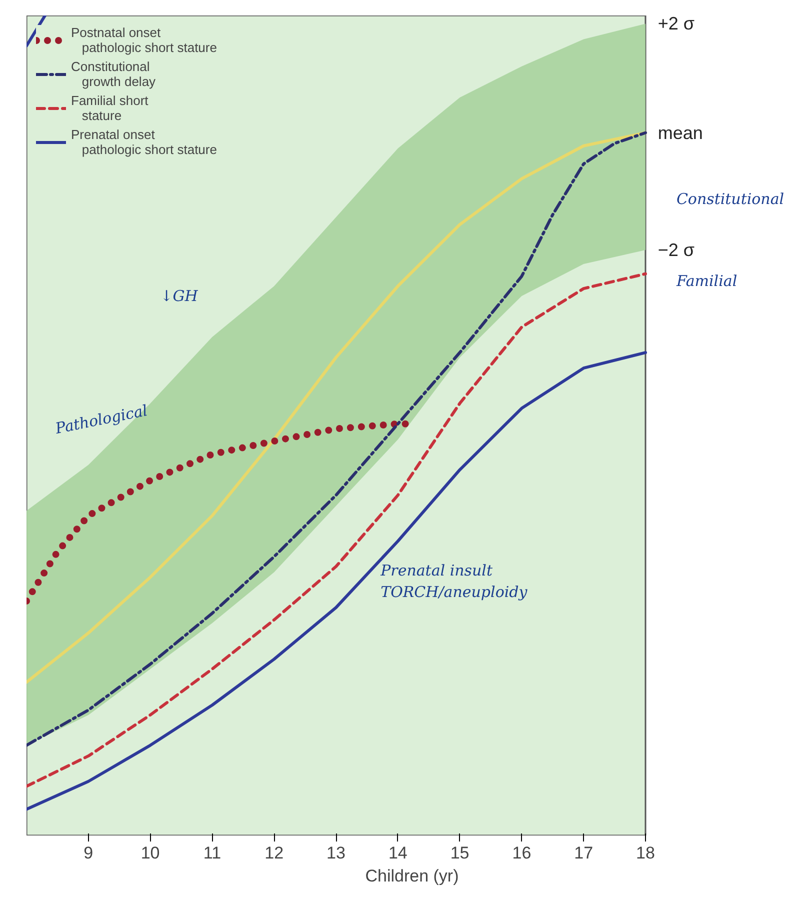  I want to click on annotation: Prenatal insult TORCH/aneuploidy, so click(454, 582).